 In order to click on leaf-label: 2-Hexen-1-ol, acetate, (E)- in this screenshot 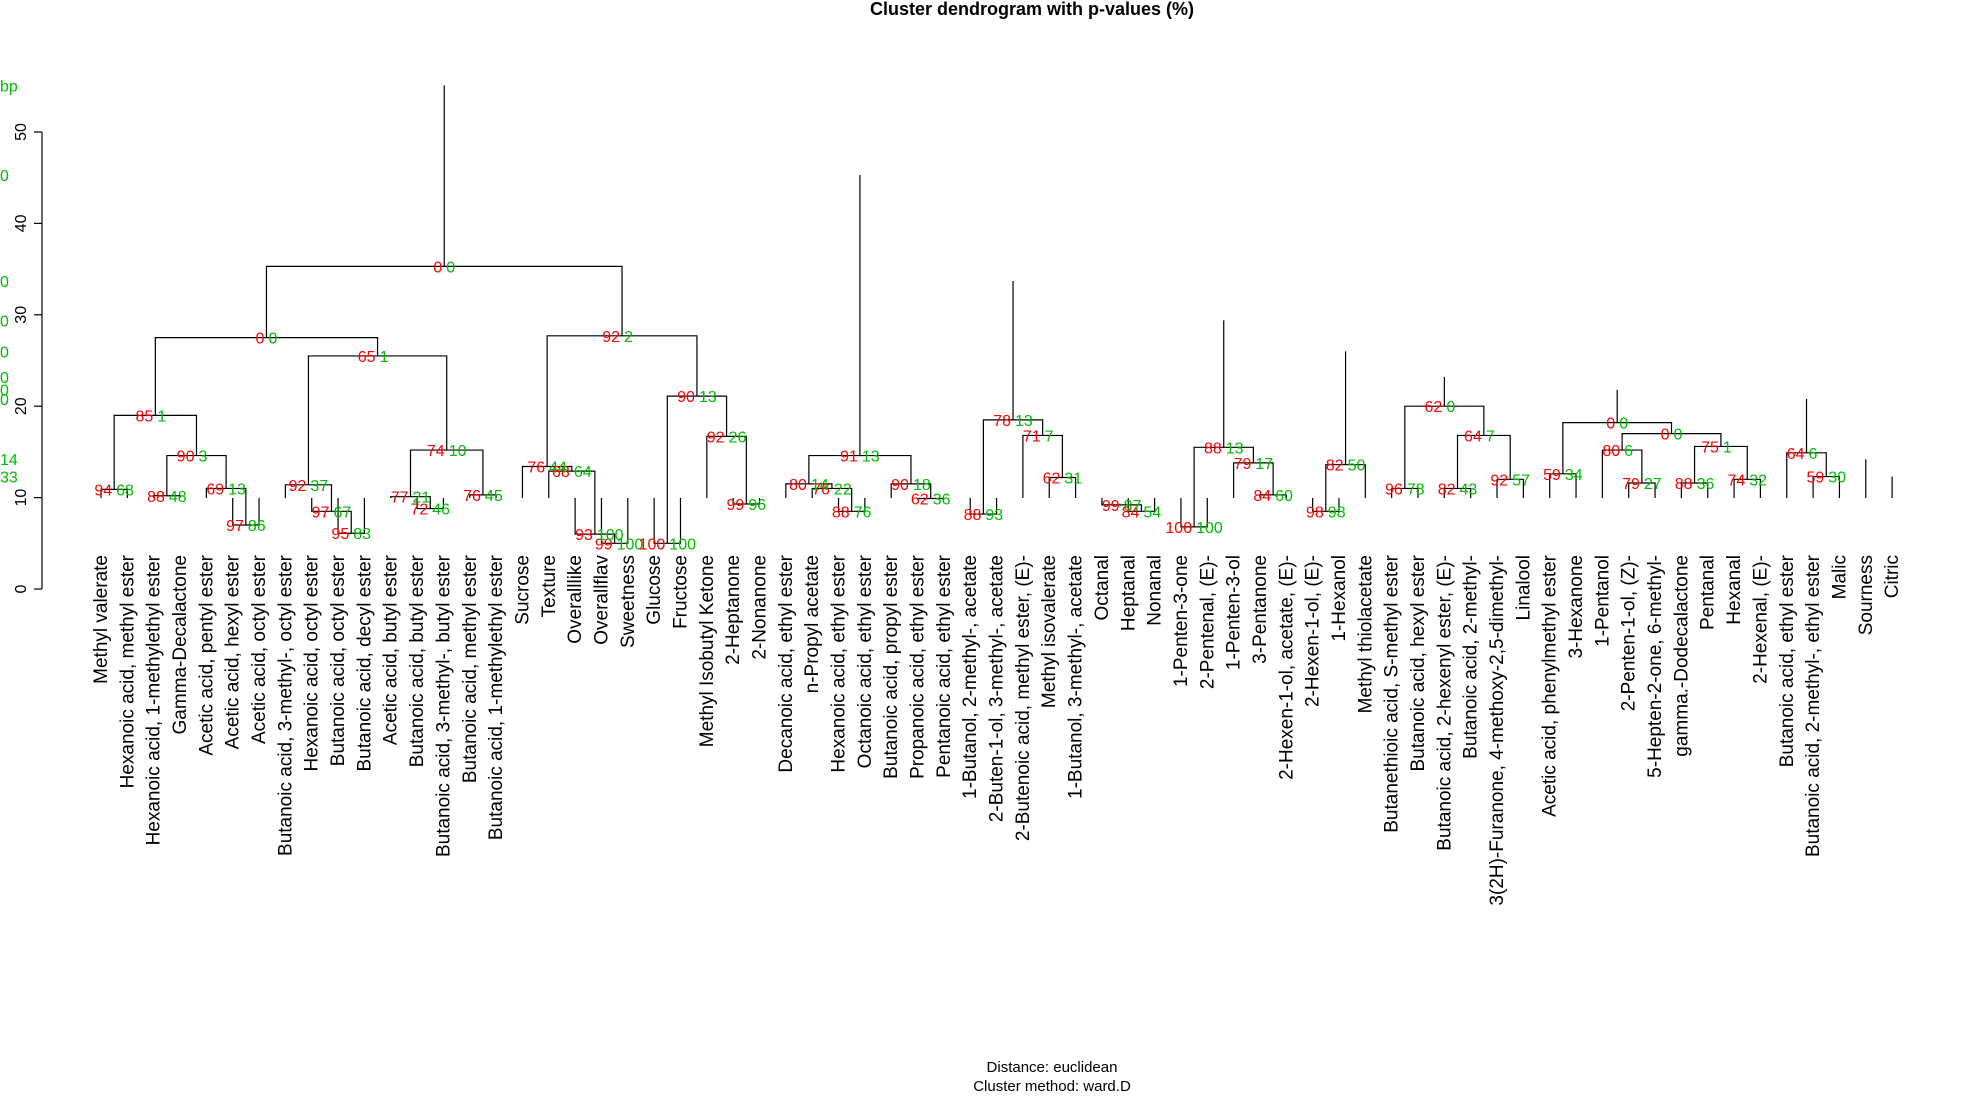, I will do `click(1286, 667)`.